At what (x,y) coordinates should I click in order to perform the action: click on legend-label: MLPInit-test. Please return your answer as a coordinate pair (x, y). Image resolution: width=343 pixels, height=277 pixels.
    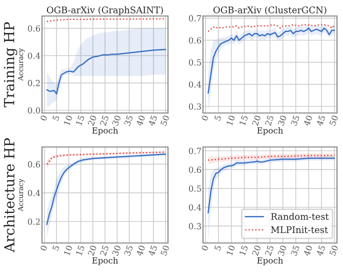
    Looking at the image, I should click on (299, 230).